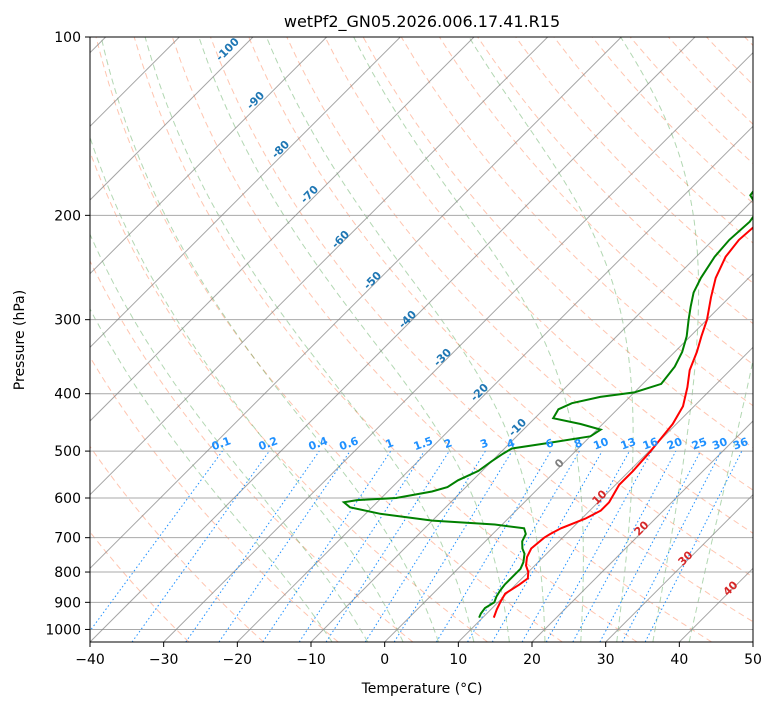  Describe the element at coordinates (67, 539) in the screenshot. I see `y-tick-label: 700` at that location.